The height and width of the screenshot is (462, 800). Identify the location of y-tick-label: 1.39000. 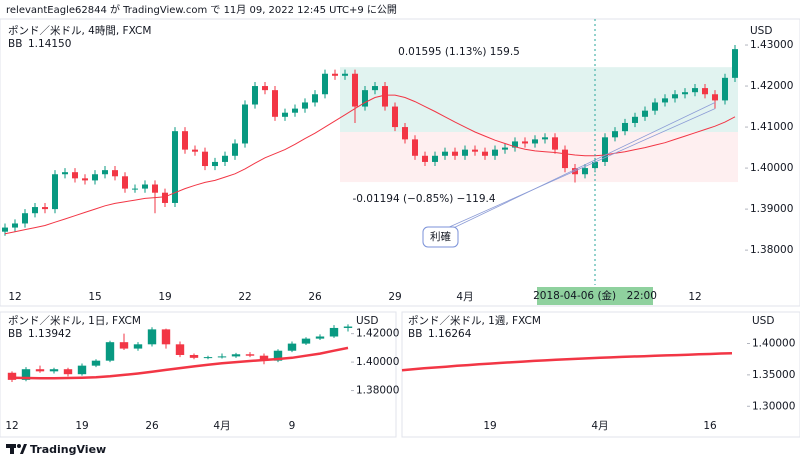
(771, 209).